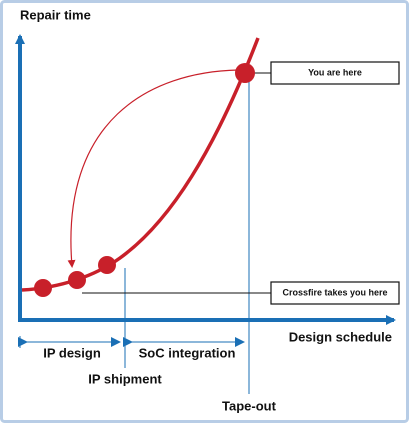  What do you see at coordinates (249, 405) in the screenshot?
I see `milestone-label: Tape-out` at bounding box center [249, 405].